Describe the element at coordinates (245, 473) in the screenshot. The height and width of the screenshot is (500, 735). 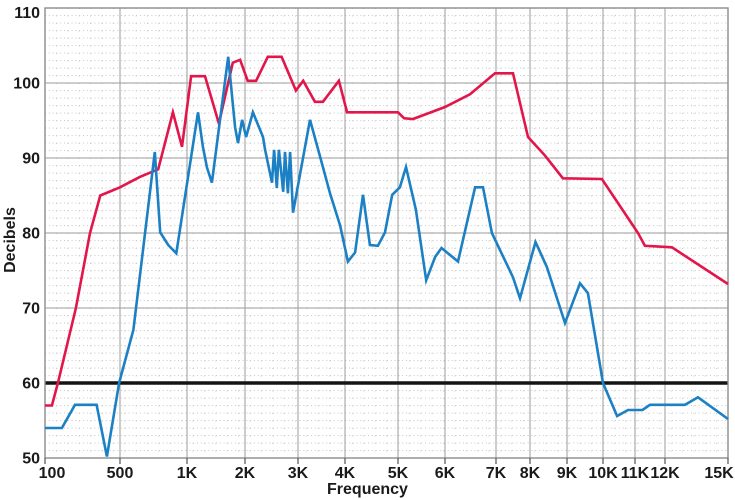
I see `x-tick-label-2K: 2K` at that location.